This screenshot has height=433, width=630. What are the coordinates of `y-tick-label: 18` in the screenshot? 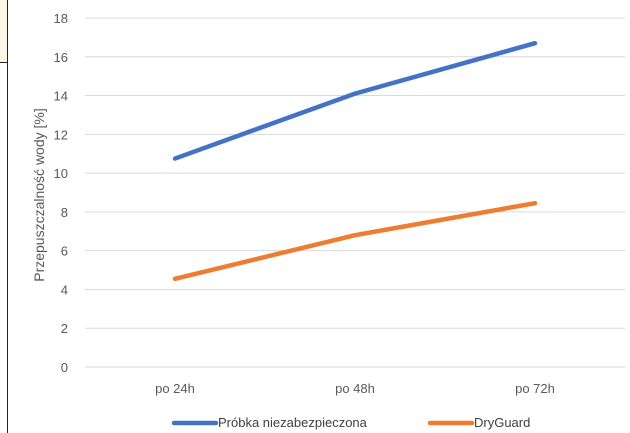 It's located at (61, 18).